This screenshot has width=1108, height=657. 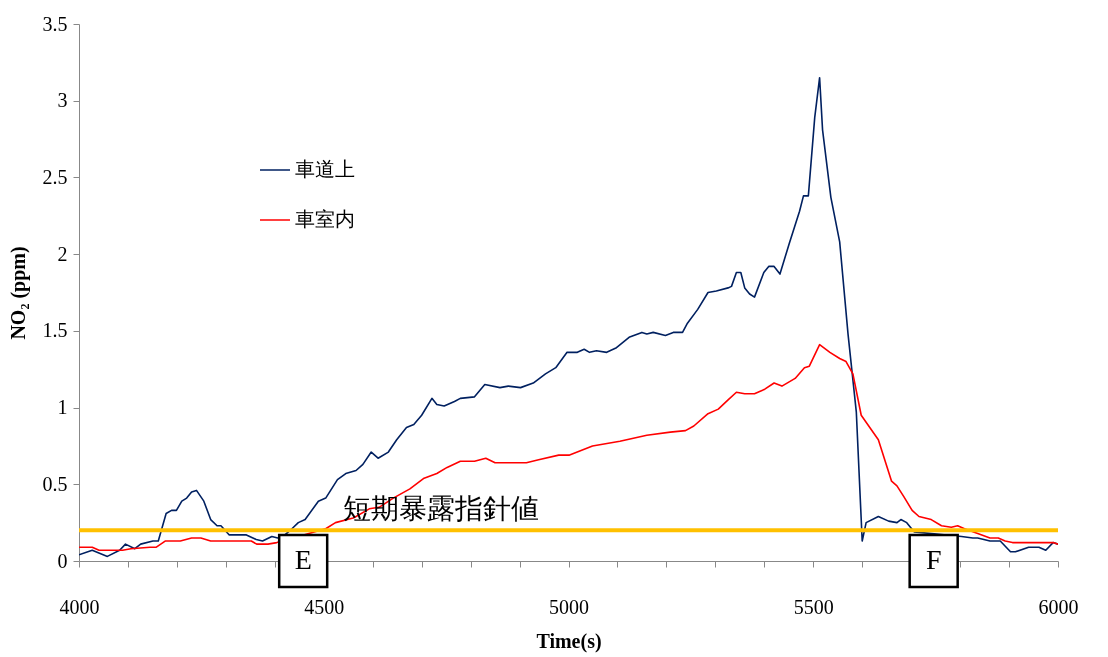 I want to click on x-tick-label: 4500, so click(x=324, y=606).